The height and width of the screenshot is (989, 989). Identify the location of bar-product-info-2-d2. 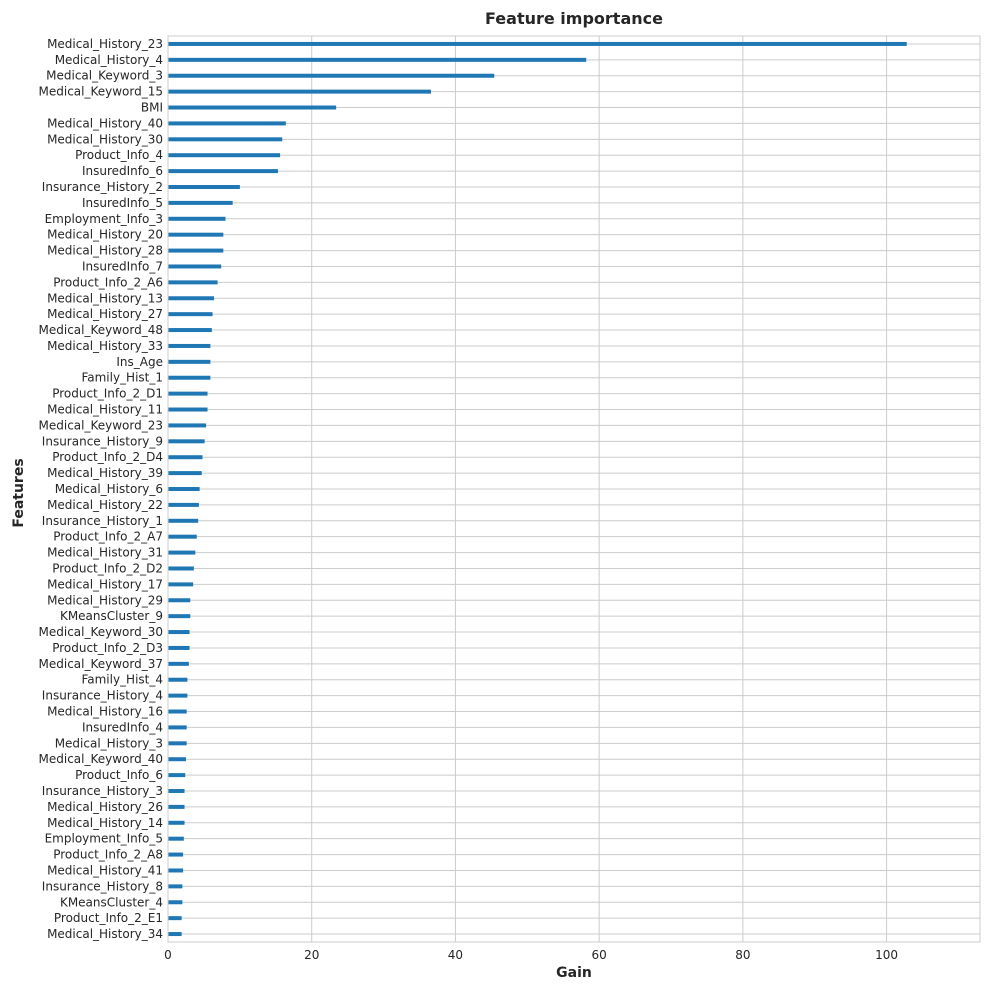
(181, 568).